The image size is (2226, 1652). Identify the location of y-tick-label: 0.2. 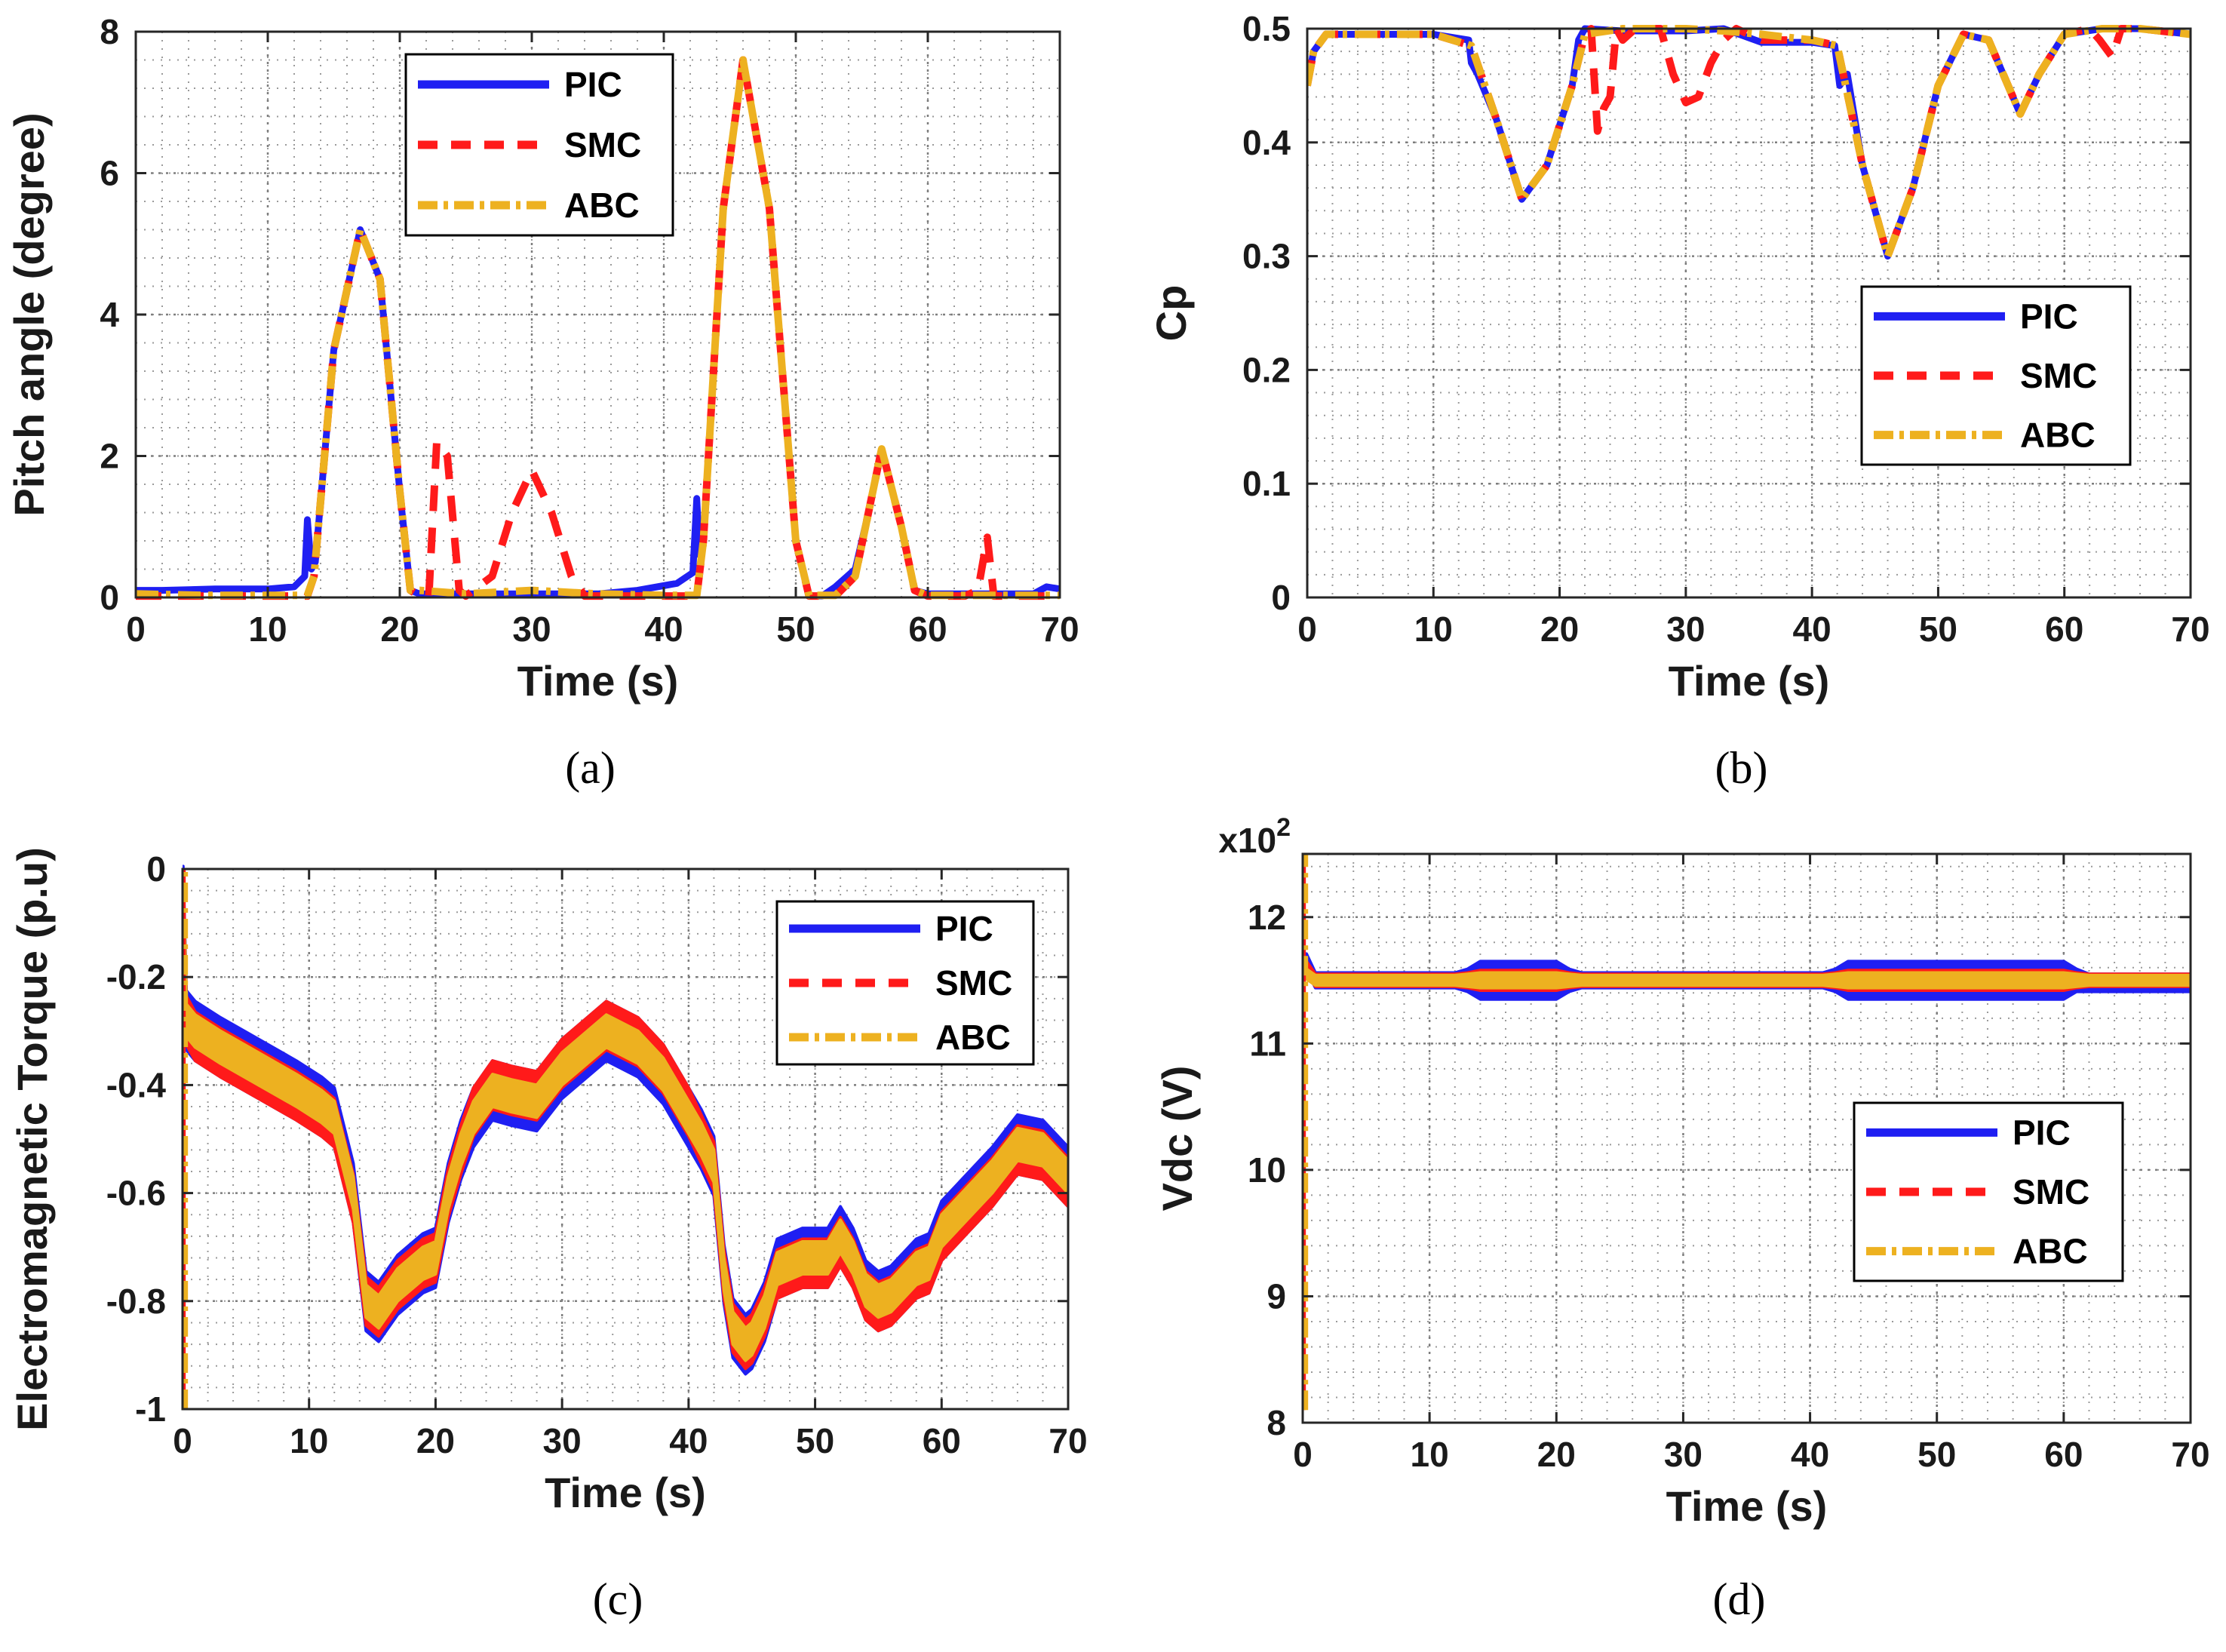
(1266, 369).